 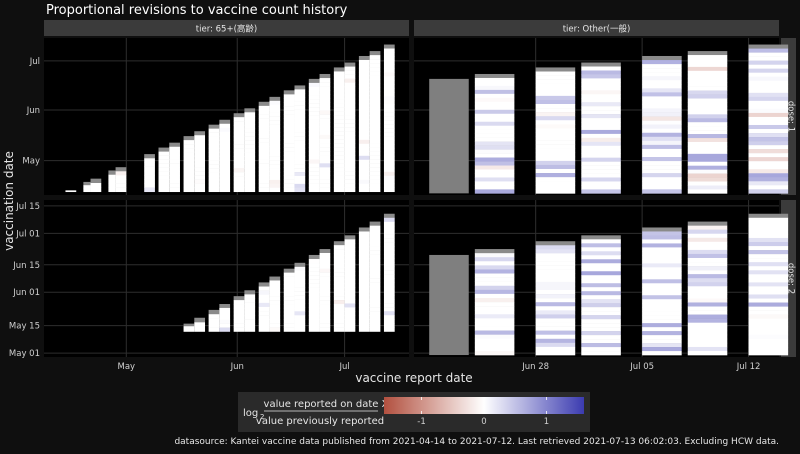 What do you see at coordinates (326, 404) in the screenshot?
I see `legend-numerator: value reported on date X` at bounding box center [326, 404].